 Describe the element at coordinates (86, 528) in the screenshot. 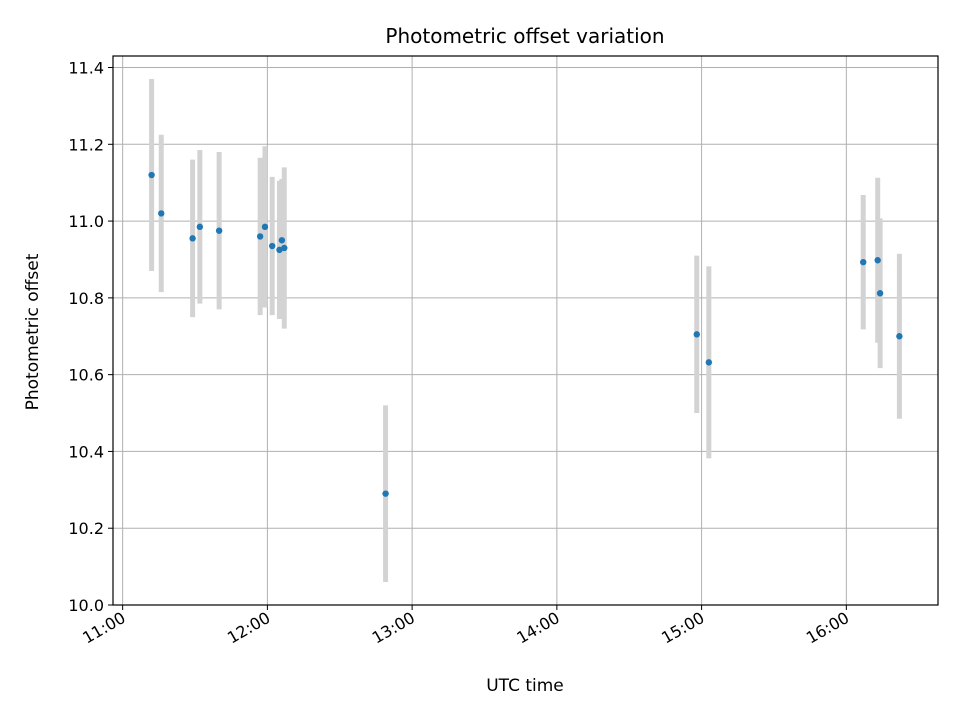

I see `y-tick-label: 10.2` at that location.